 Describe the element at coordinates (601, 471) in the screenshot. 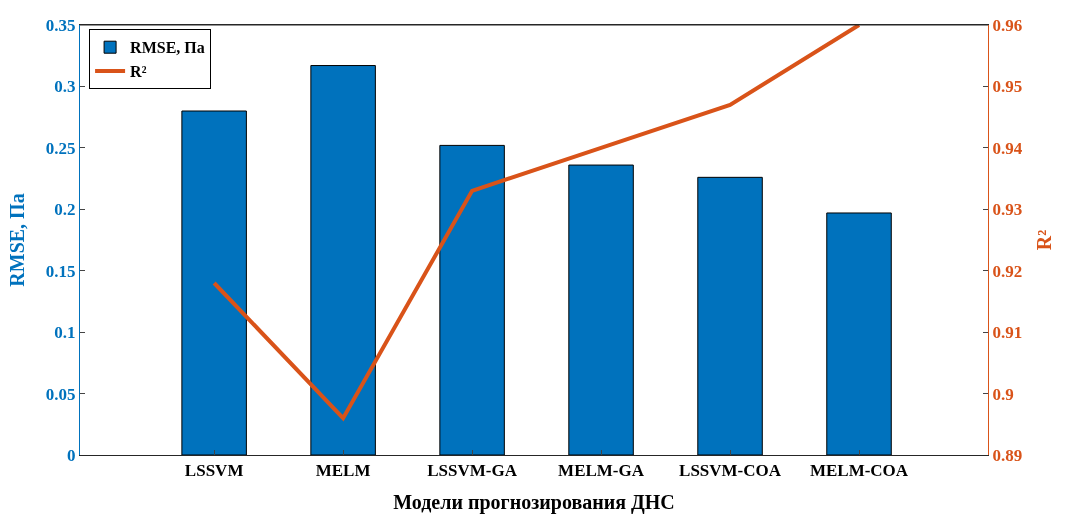

I see `x-tick-label: MELM-GA` at that location.